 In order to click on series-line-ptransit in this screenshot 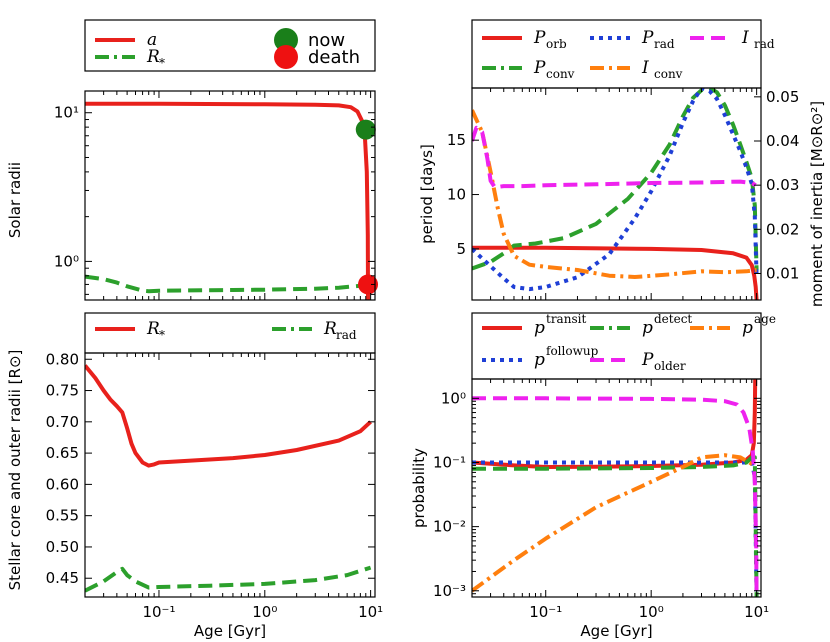, I will do `click(615, 424)`.